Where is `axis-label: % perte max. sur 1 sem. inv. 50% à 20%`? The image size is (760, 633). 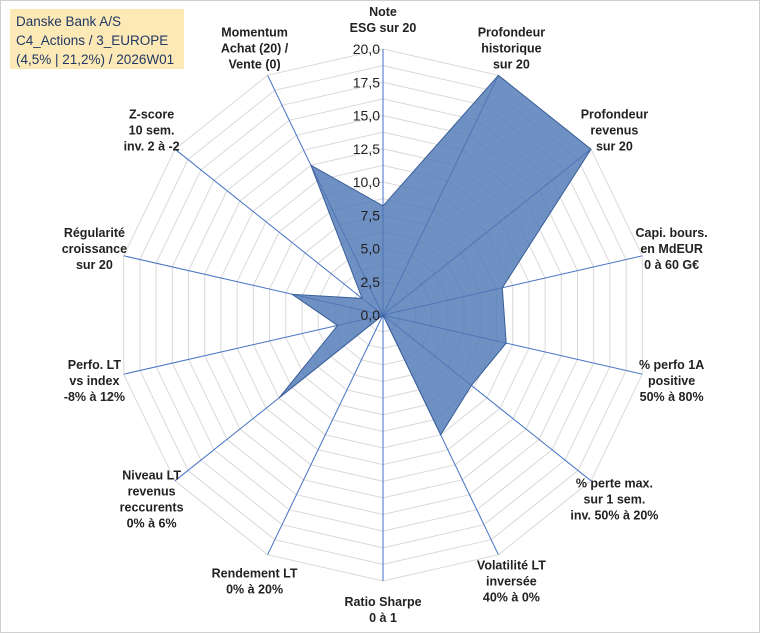
axis-label: % perte max. sur 1 sem. inv. 50% à 20% is located at coordinates (614, 500).